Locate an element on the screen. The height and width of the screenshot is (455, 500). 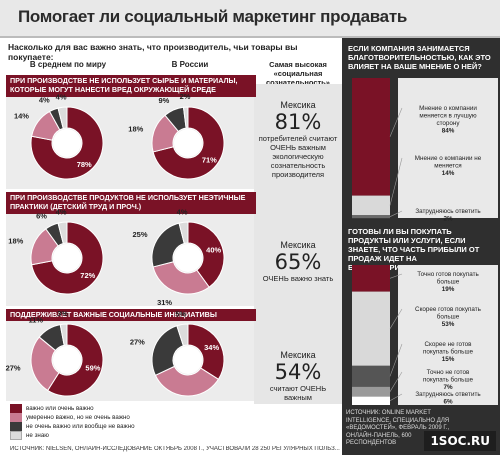
stat-3-text: считают ОЧЕНЬ важным is located at coordinates (298, 393).